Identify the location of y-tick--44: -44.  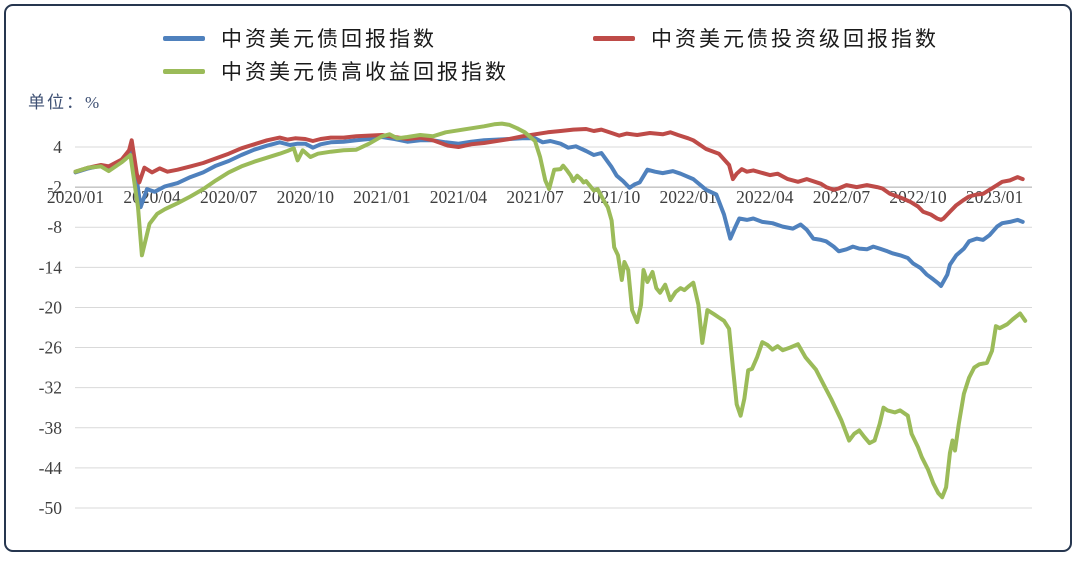
(51, 468).